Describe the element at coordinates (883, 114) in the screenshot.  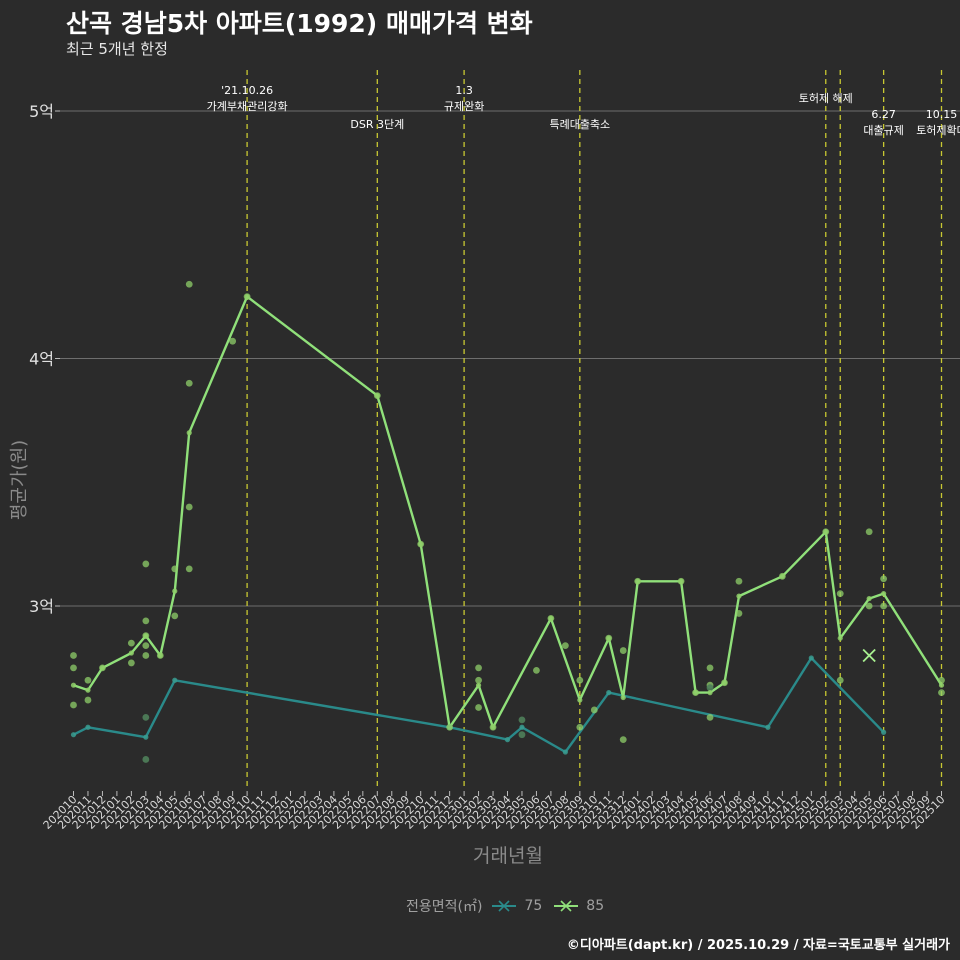
I see `event-label: 6.27` at that location.